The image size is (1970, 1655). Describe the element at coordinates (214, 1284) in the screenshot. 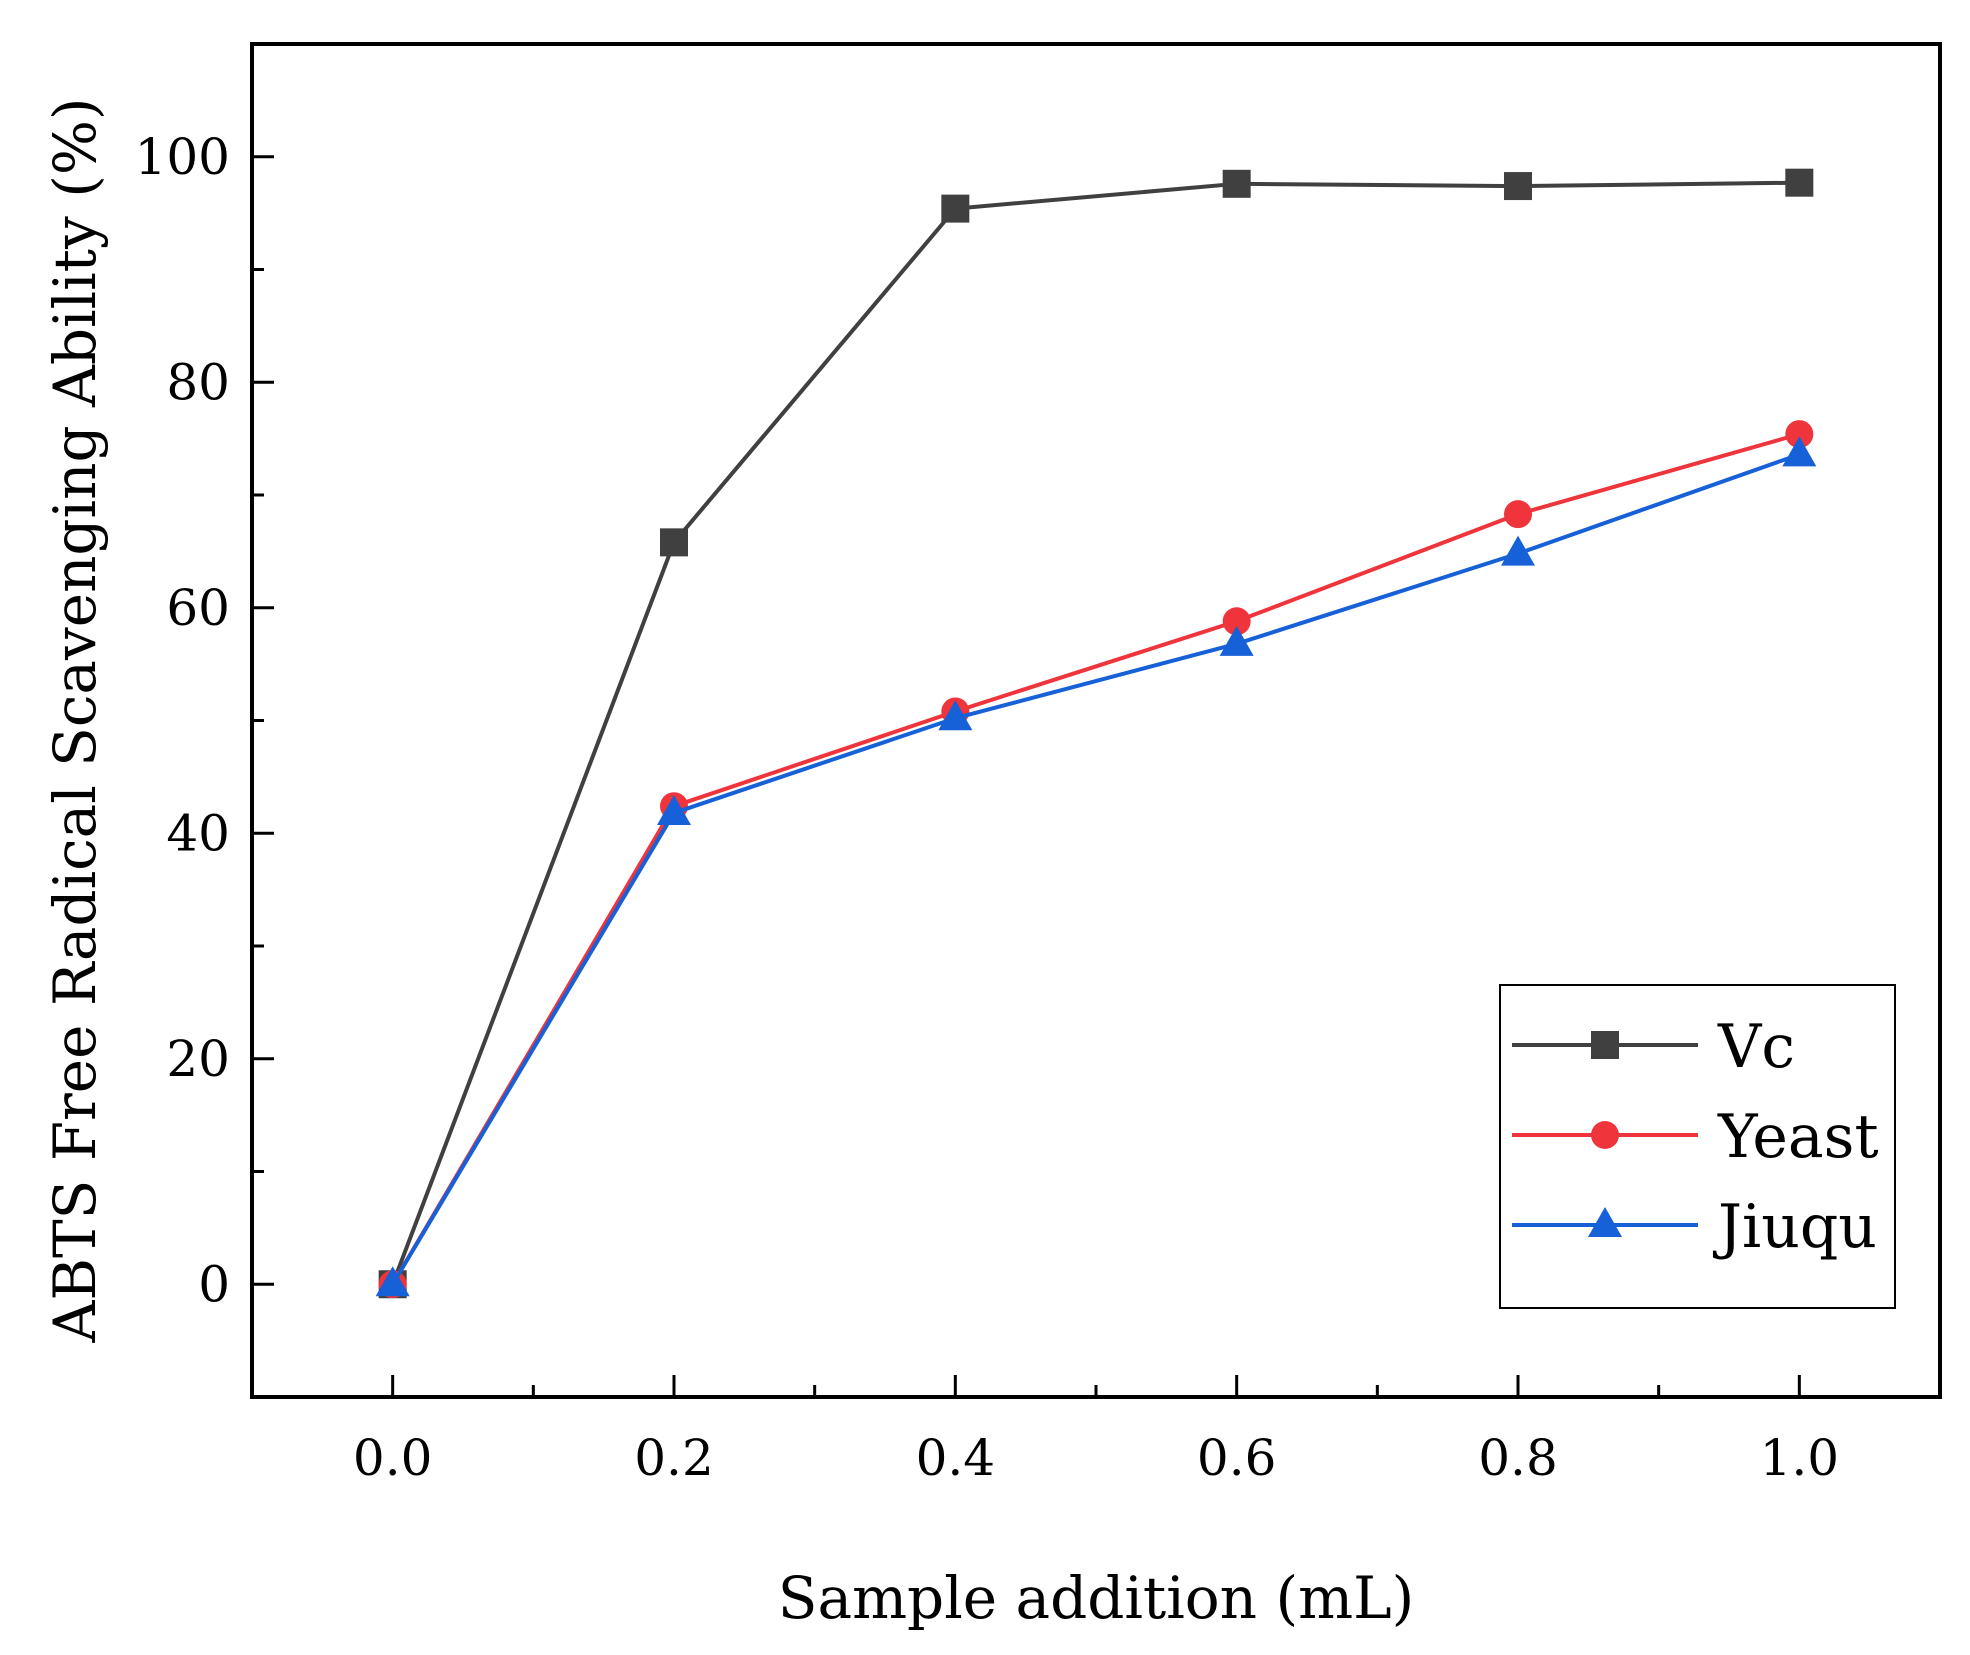

I see `y-tick-label: 0` at that location.